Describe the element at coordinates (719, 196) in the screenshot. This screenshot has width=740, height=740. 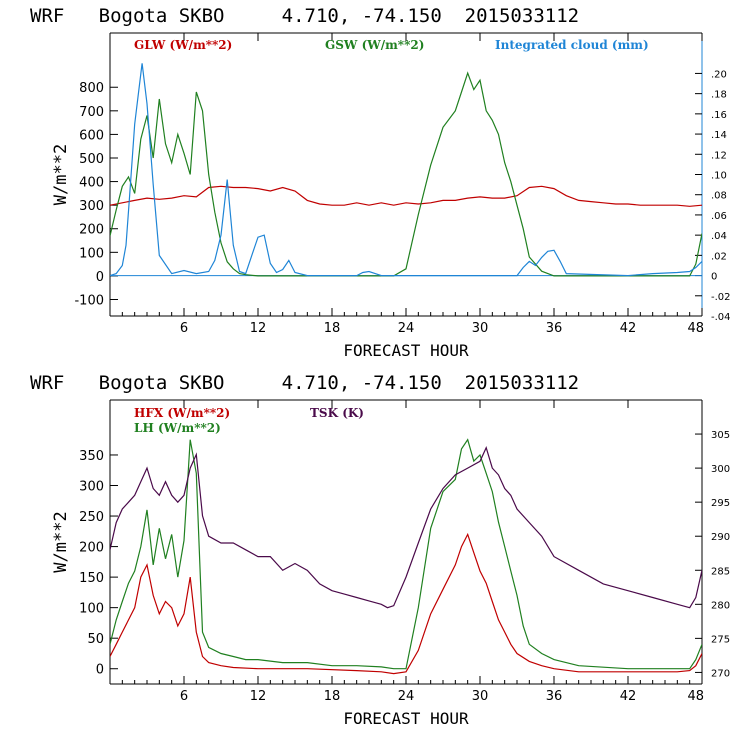
I see `y-right-tick-label: .08` at that location.